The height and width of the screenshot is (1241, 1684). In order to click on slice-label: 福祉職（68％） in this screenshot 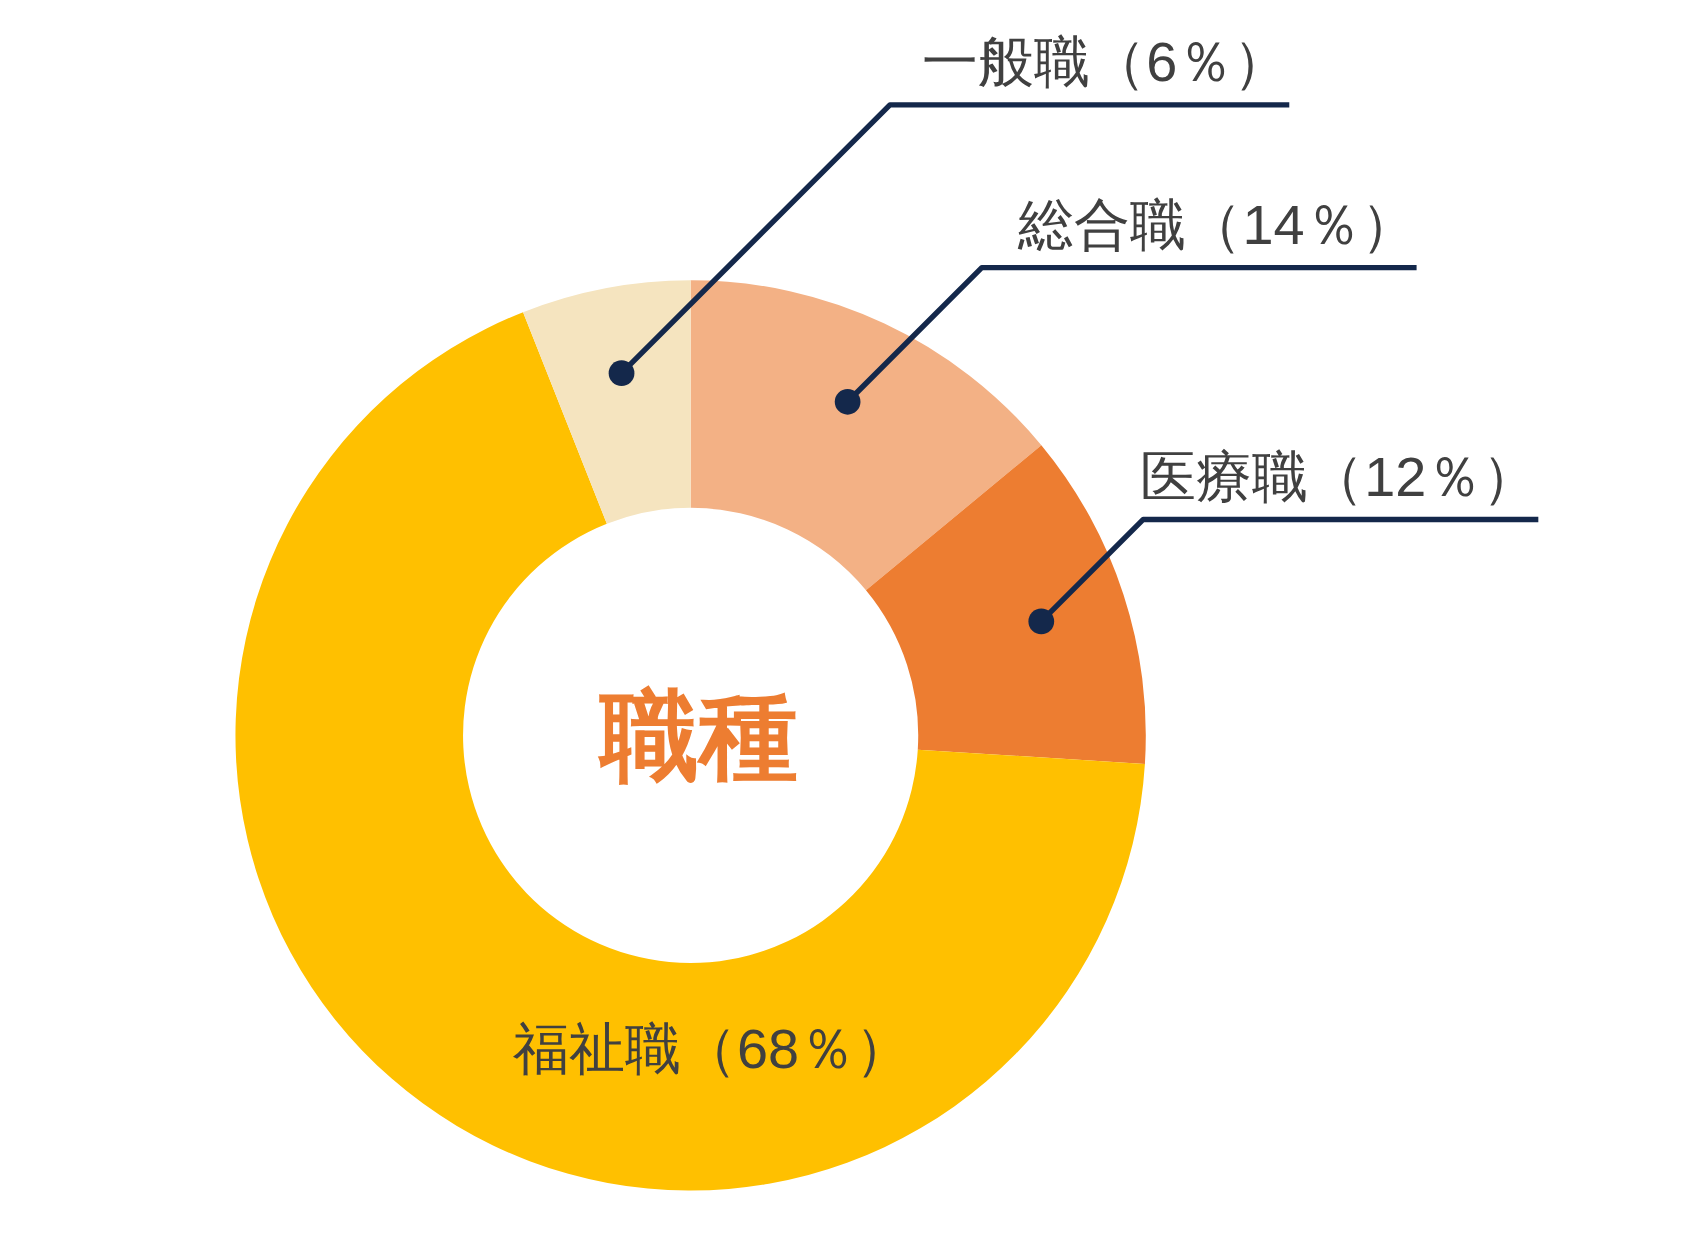, I will do `click(712, 1049)`.